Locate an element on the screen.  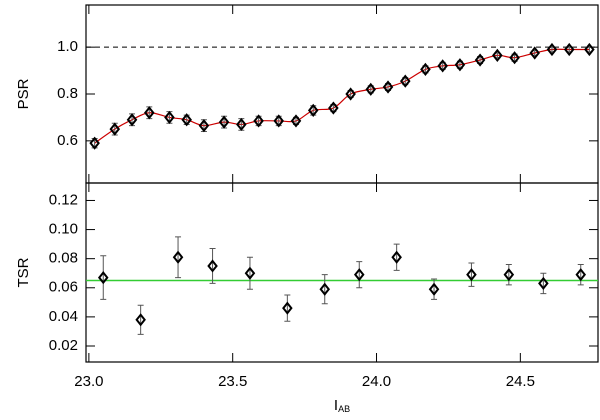
y-axis-label: TSR is located at coordinates (23, 272).